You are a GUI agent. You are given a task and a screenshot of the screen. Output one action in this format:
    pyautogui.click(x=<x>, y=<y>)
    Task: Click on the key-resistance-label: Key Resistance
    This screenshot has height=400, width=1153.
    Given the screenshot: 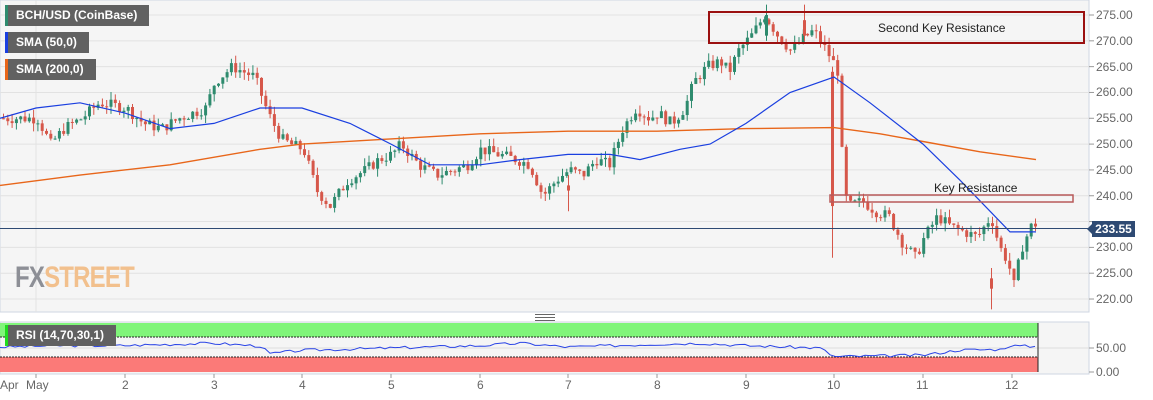 What is the action you would take?
    pyautogui.click(x=976, y=188)
    